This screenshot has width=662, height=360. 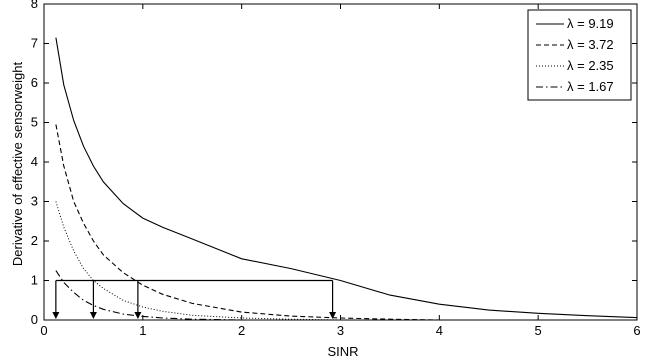 What do you see at coordinates (34, 43) in the screenshot?
I see `y-tick-label: 7` at bounding box center [34, 43].